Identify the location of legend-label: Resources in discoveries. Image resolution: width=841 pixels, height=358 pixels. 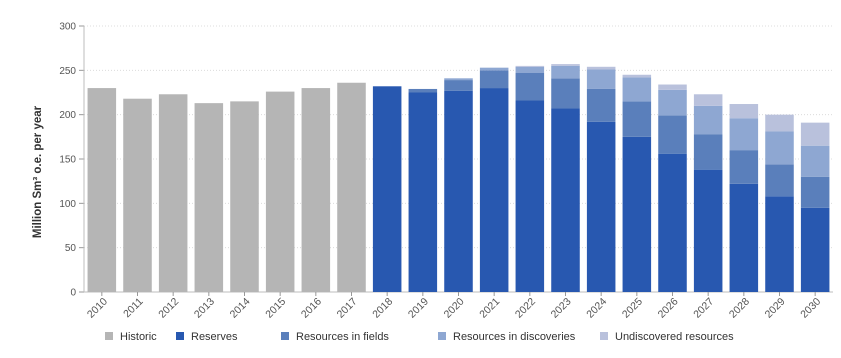
(514, 337).